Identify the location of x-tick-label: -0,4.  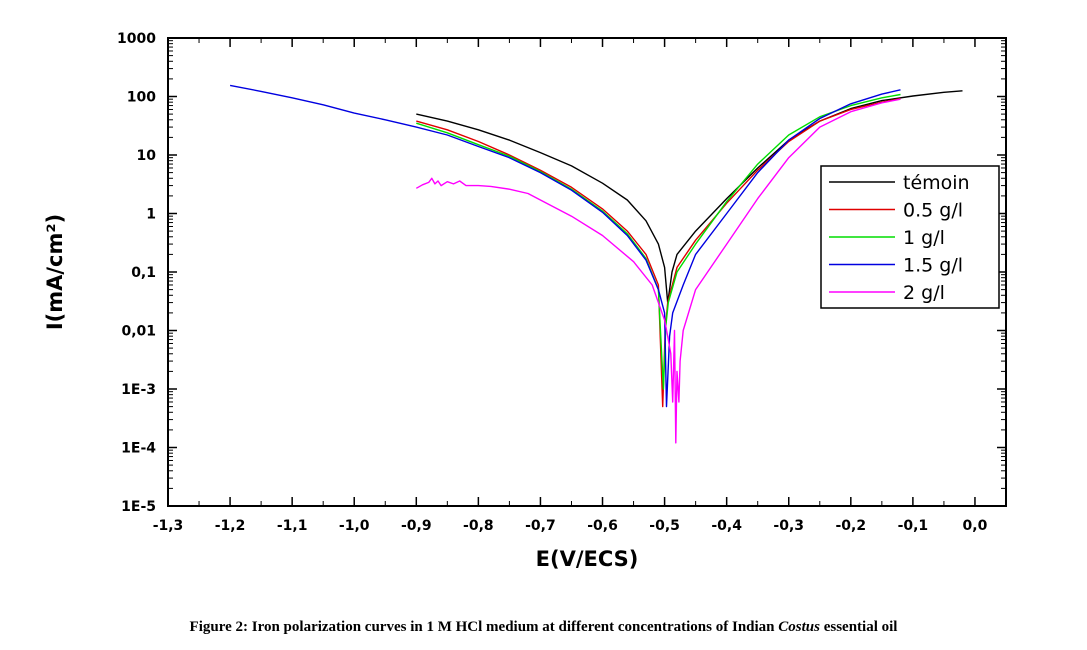
(726, 526).